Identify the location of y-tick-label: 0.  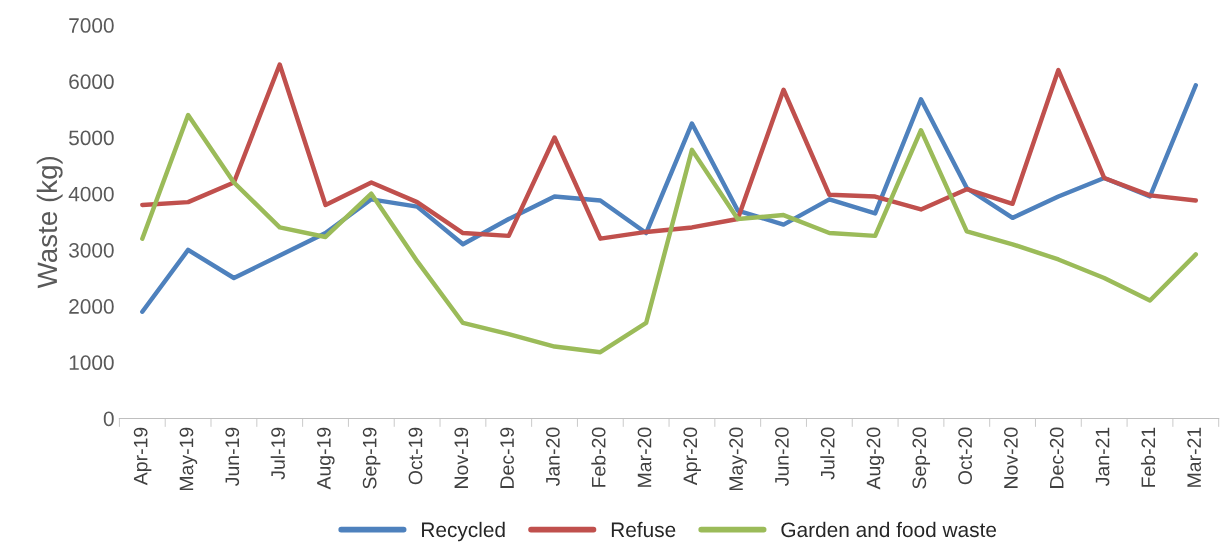
(108, 419).